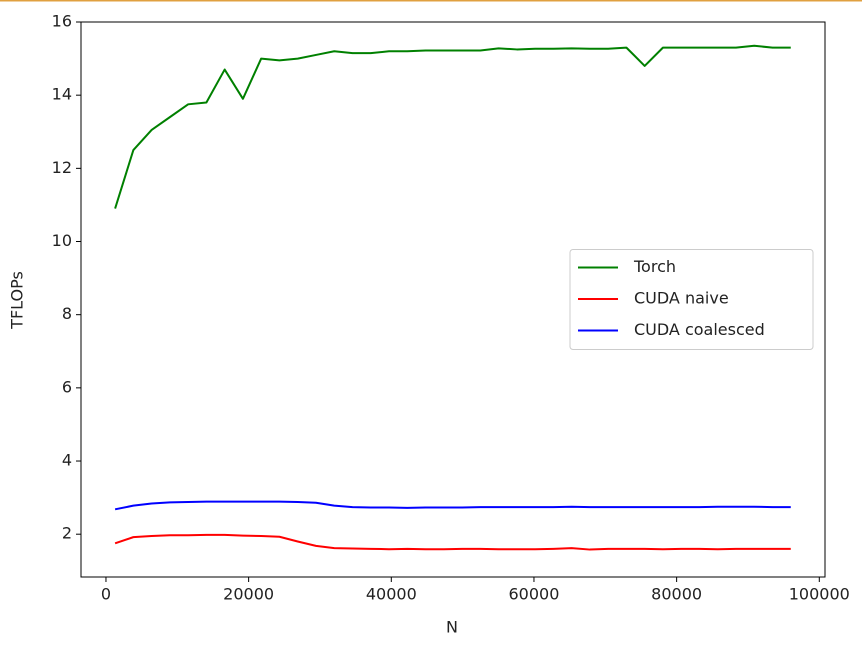  What do you see at coordinates (62, 21) in the screenshot?
I see `y-tick-label: 16` at bounding box center [62, 21].